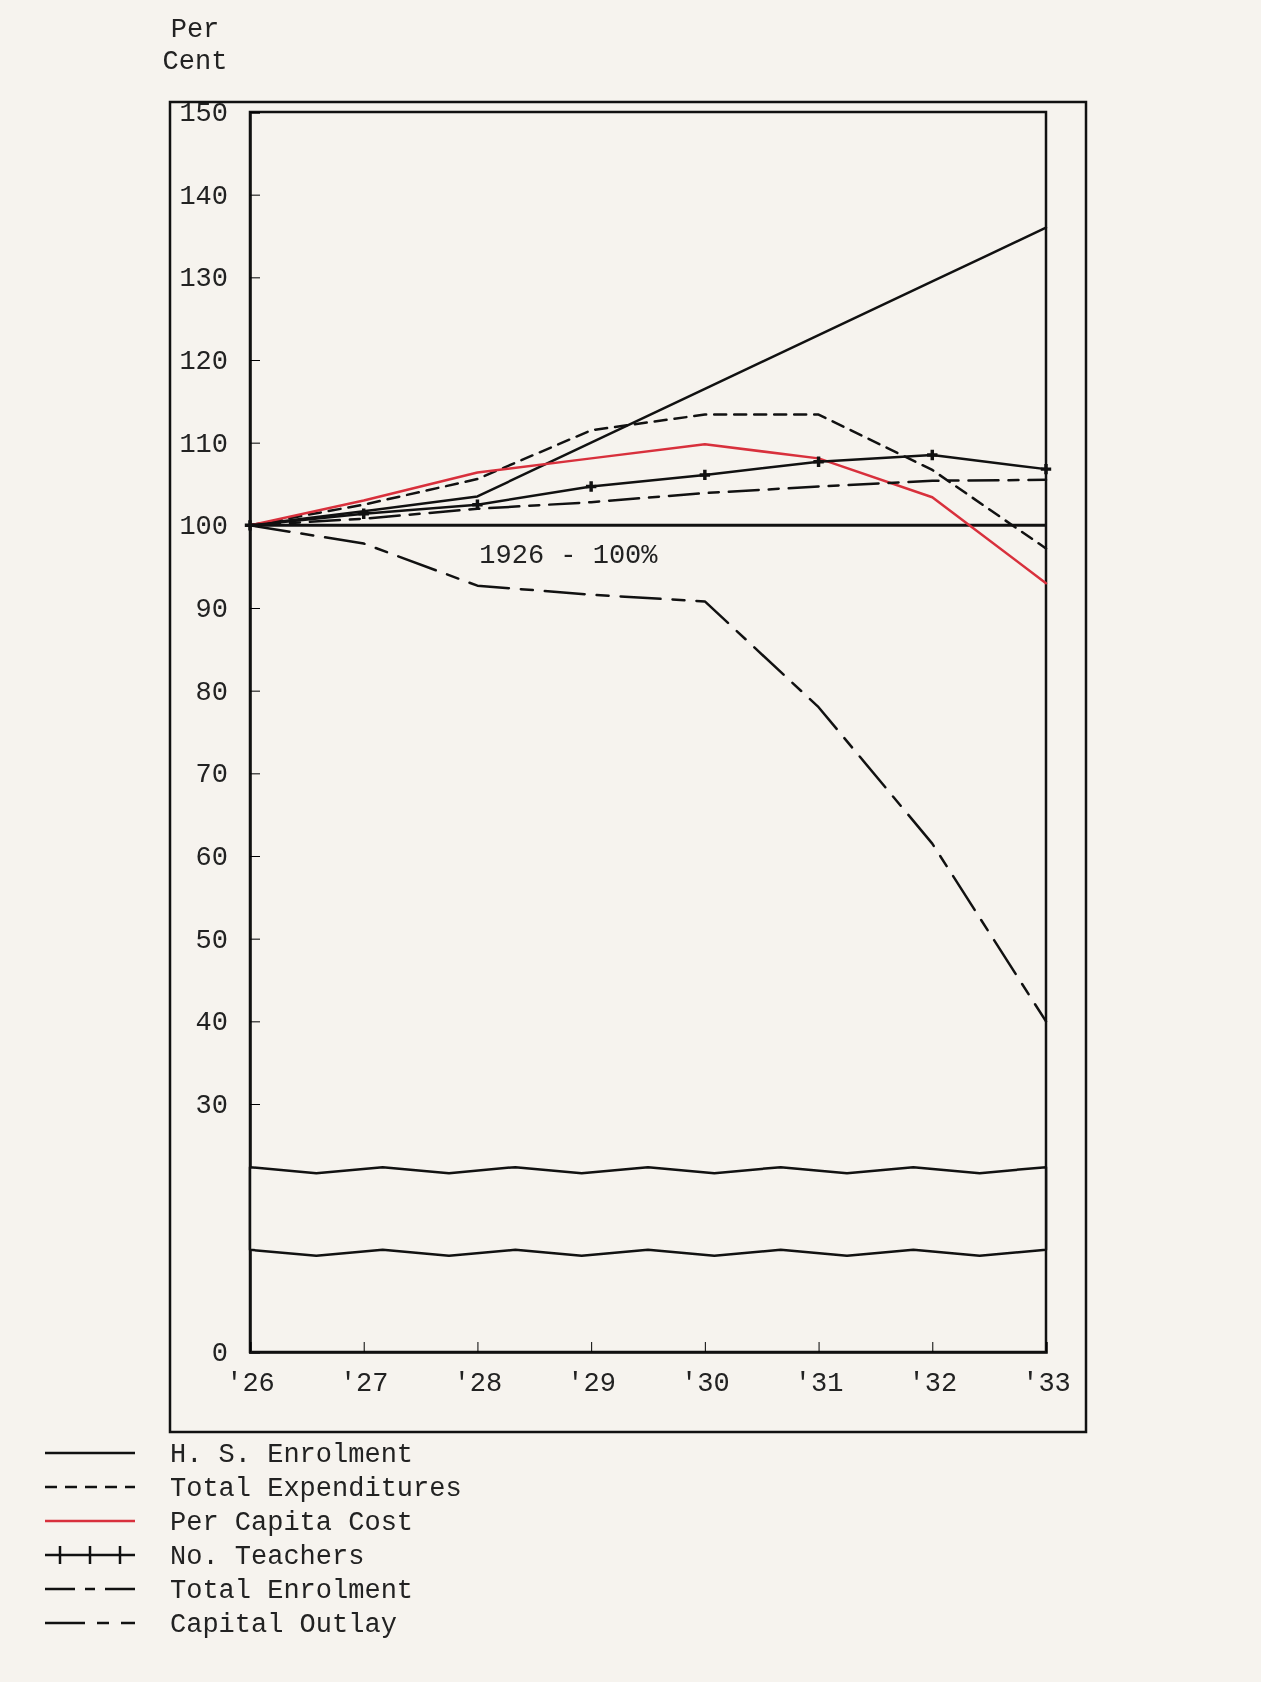 Image resolution: width=1261 pixels, height=1682 pixels. I want to click on legend-label: Total Expenditures, so click(316, 1489).